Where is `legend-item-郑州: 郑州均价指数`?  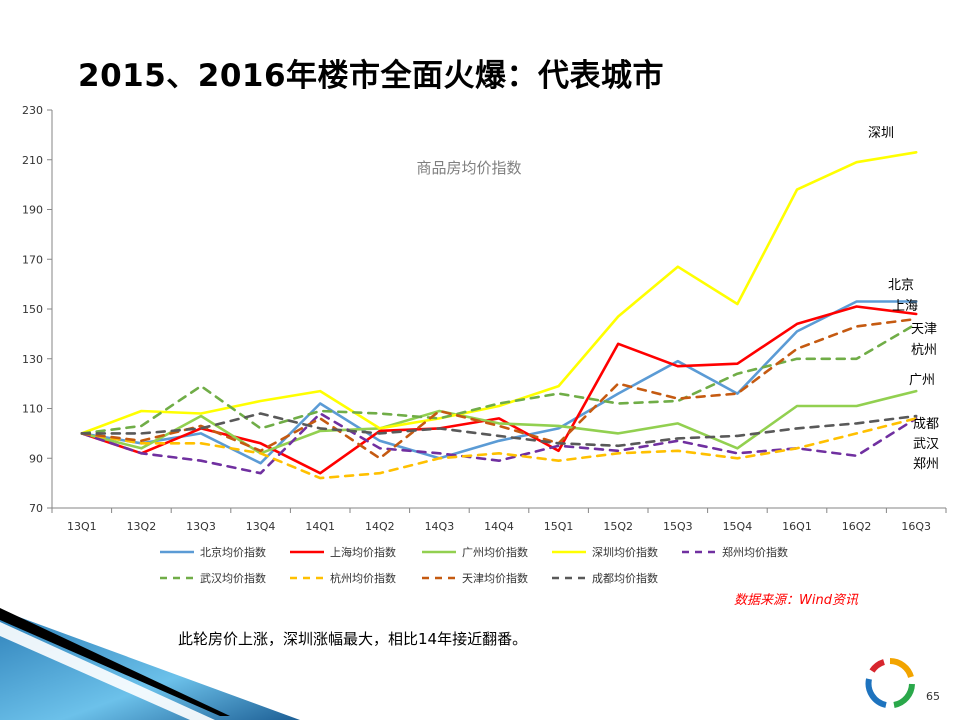
legend-item-郑州: 郑州均价指数 is located at coordinates (735, 552).